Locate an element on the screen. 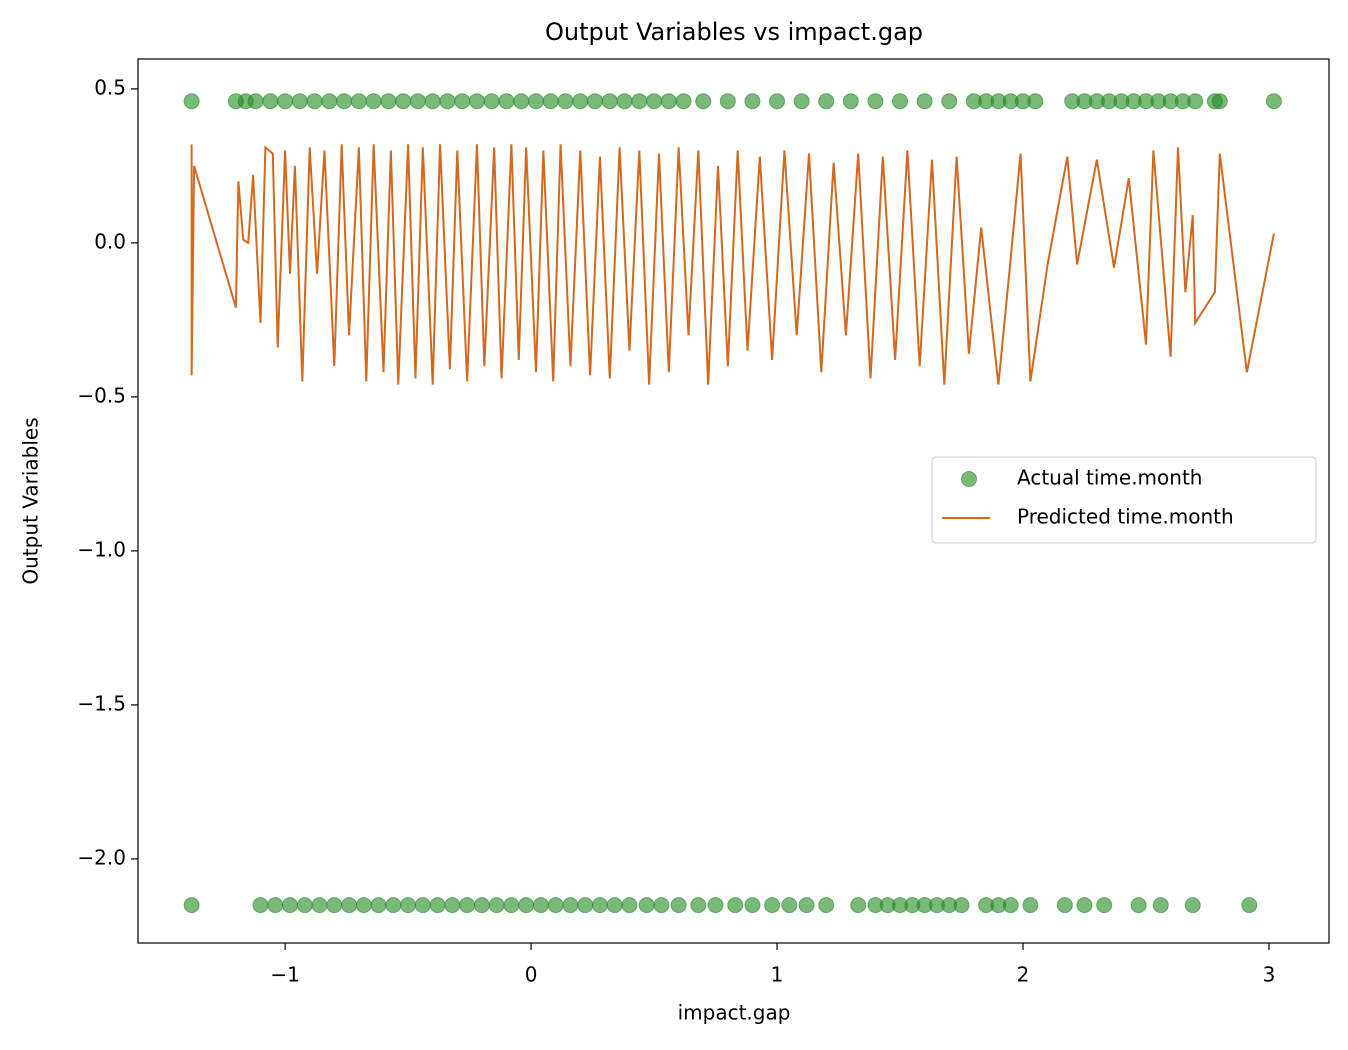 This screenshot has height=1050, width=1348. y-tick-label: −0.5 is located at coordinates (101, 395).